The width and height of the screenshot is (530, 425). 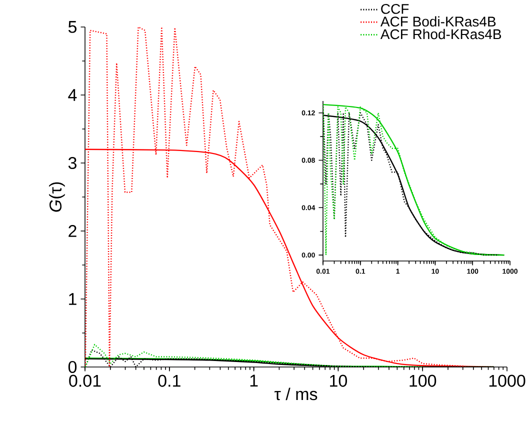 I want to click on x-tick-label: 100, so click(x=423, y=380).